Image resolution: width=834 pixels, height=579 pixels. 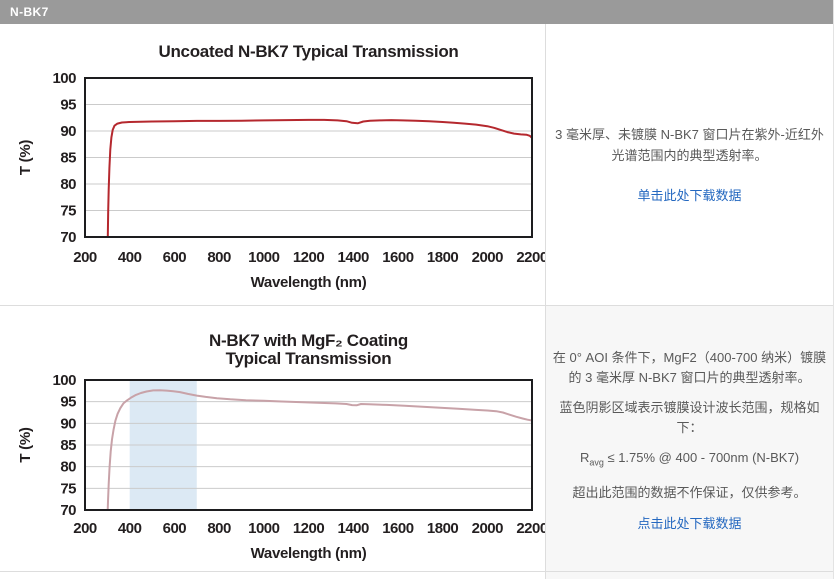 What do you see at coordinates (309, 51) in the screenshot?
I see `svg-text:Uncoated N-BK7 Typical Transmi: Uncoated N-BK7 Typical Transmission` at bounding box center [309, 51].